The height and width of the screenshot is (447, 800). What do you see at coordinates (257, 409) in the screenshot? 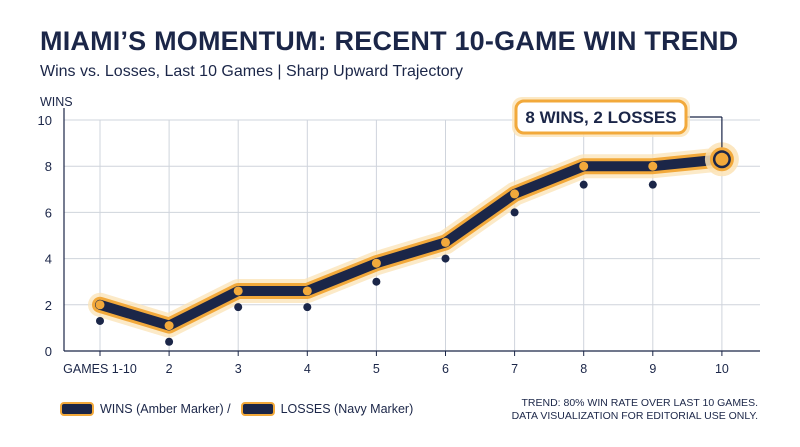
I see `legend-swatch-losses` at bounding box center [257, 409].